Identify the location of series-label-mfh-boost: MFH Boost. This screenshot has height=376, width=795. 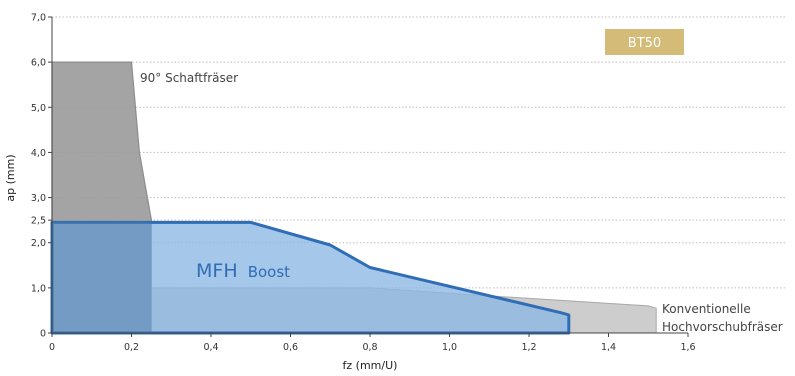
(243, 271).